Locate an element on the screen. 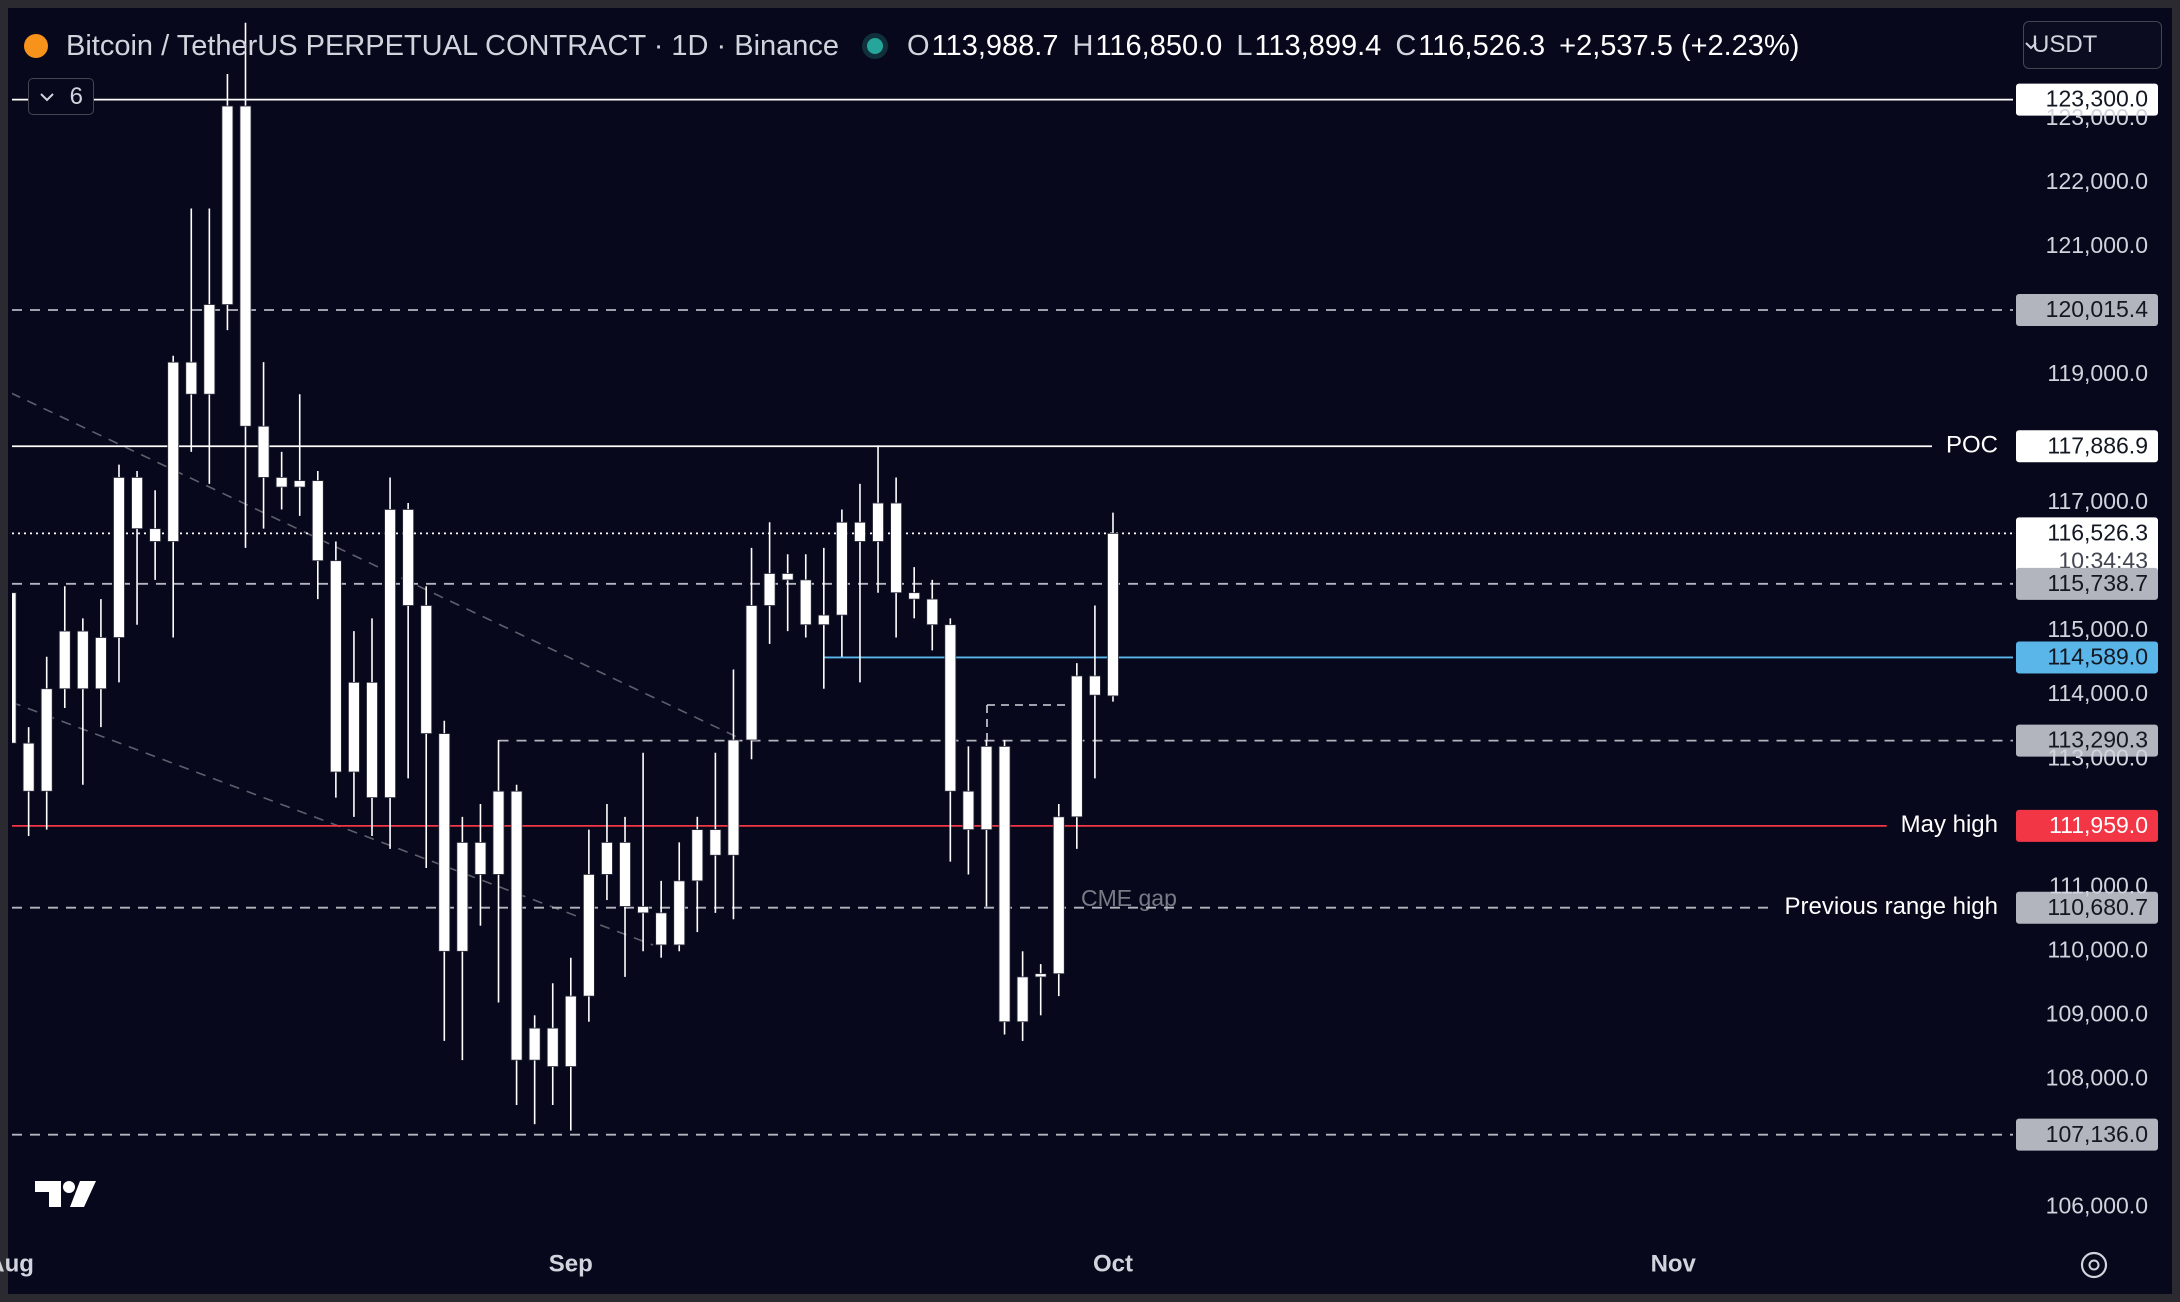  frame-left is located at coordinates (4, 651).